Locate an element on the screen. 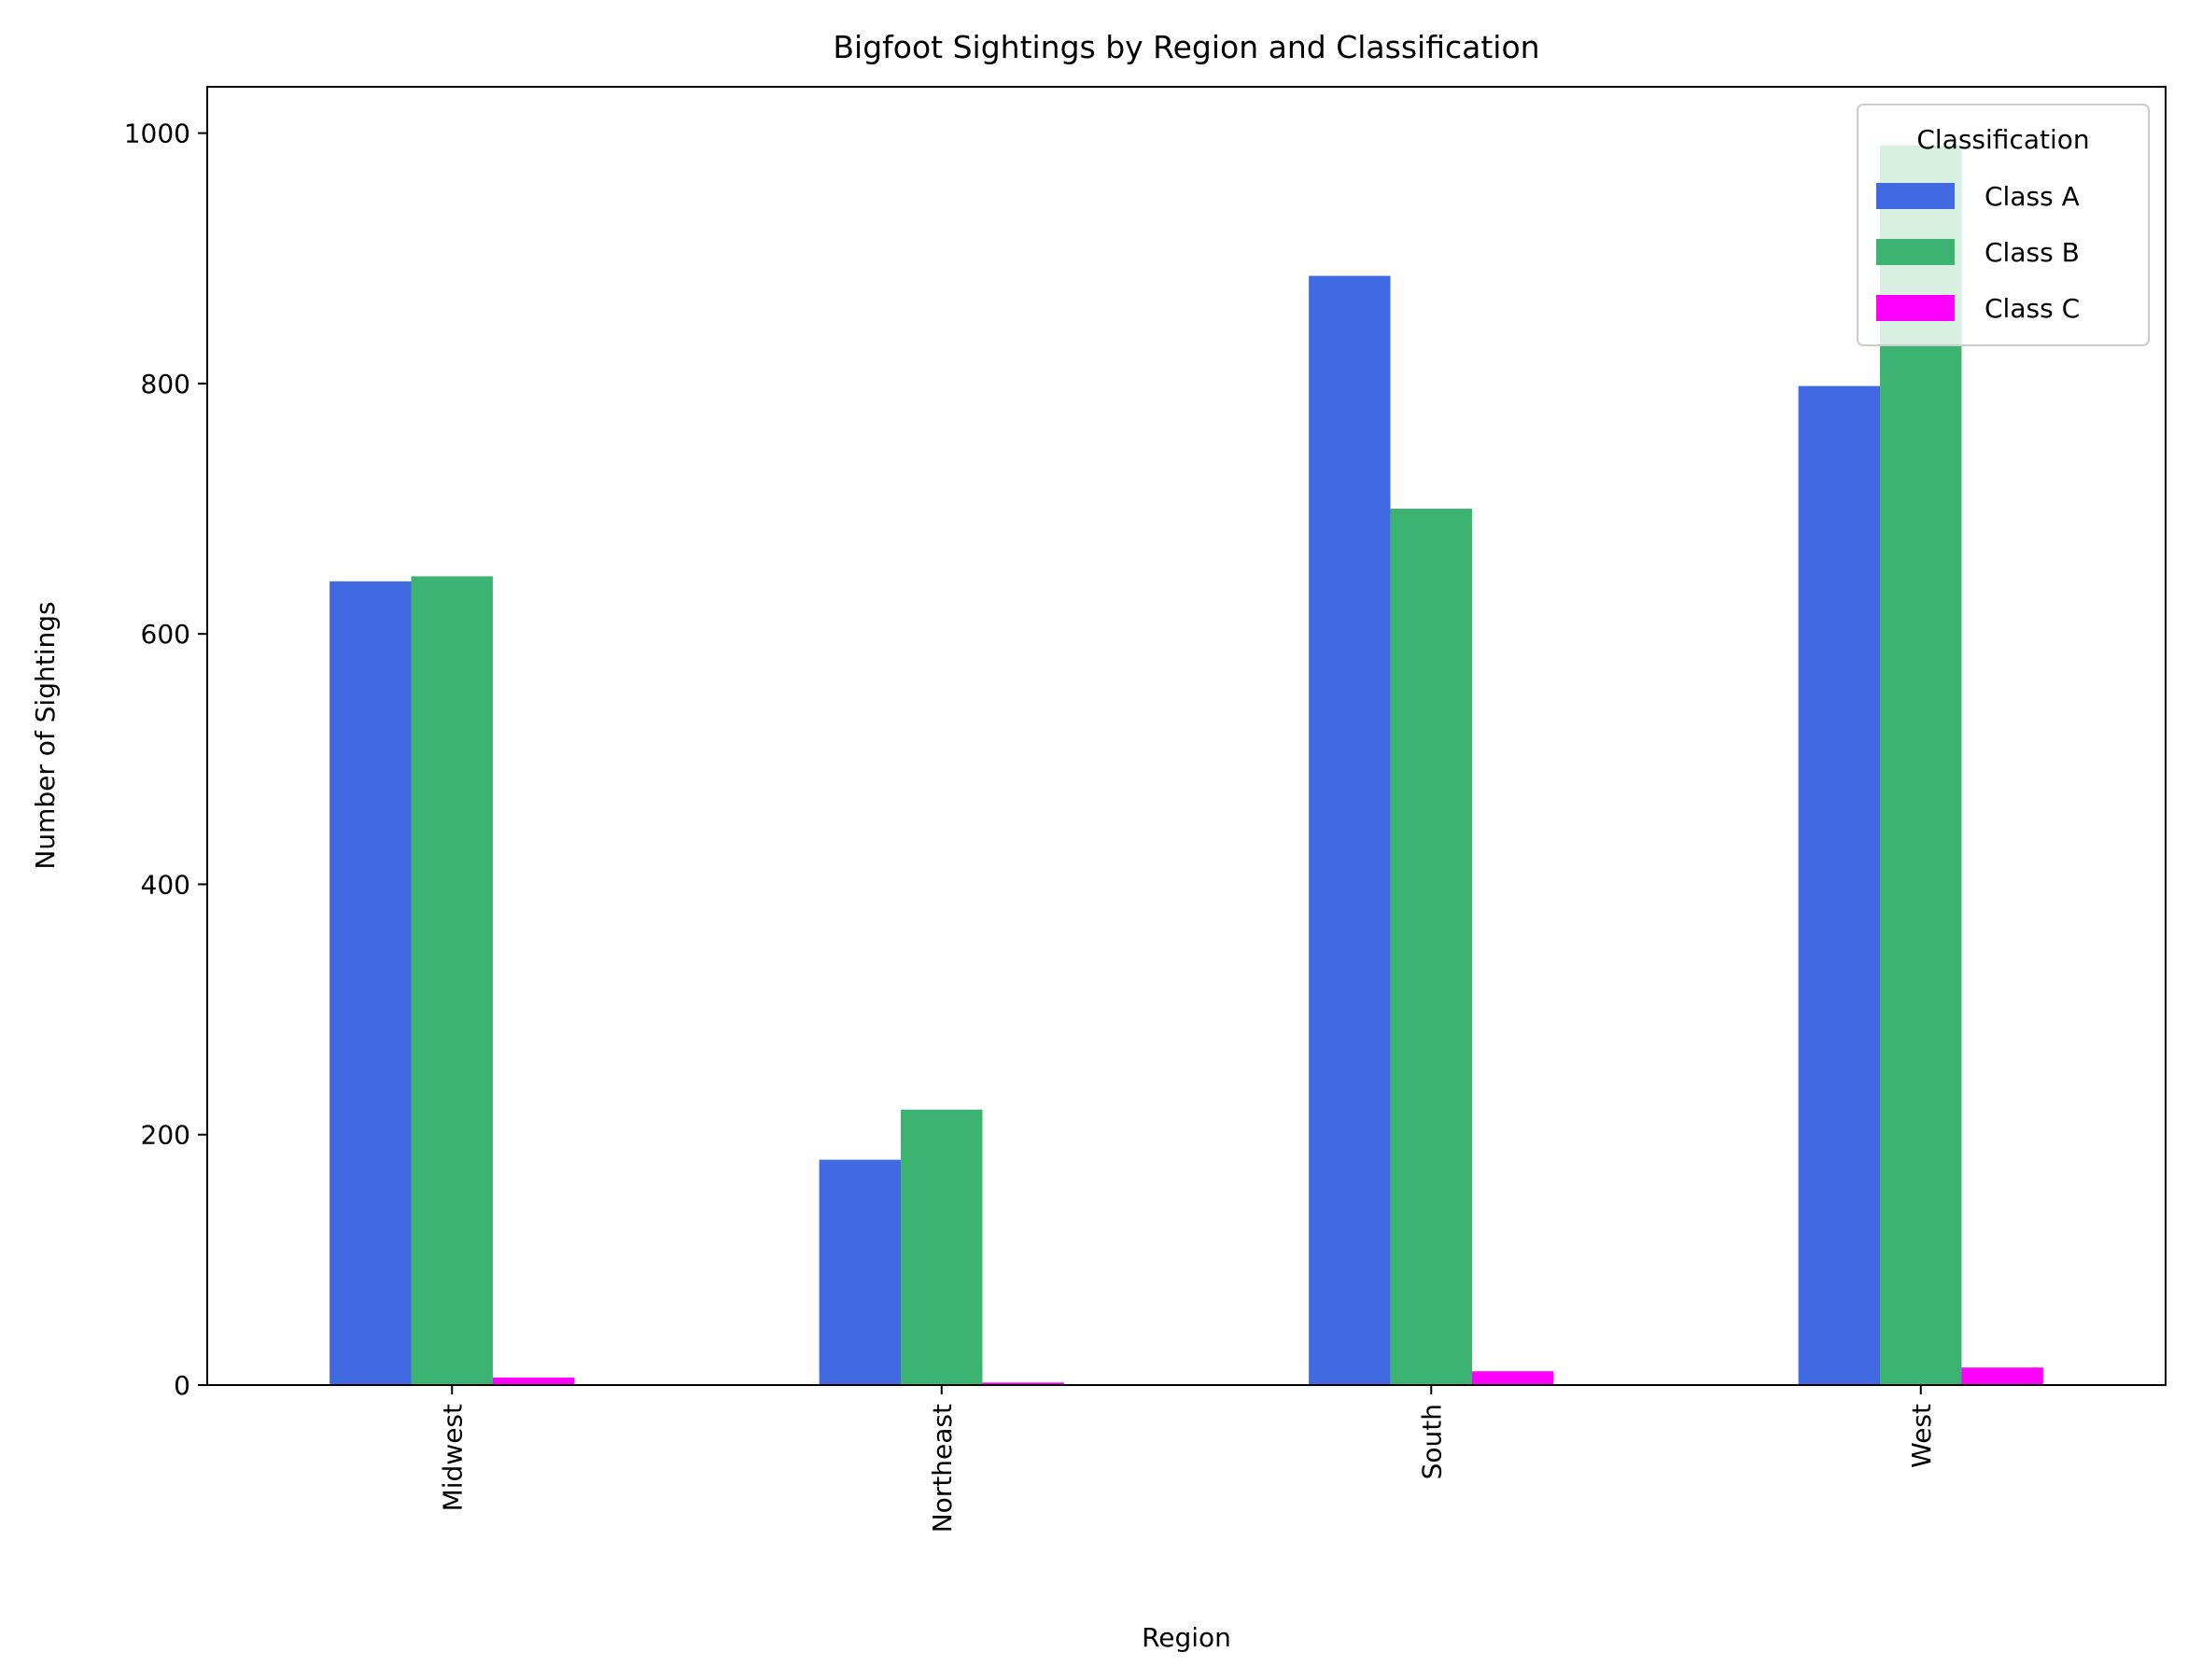  bar-south-class-c is located at coordinates (1512, 1378).